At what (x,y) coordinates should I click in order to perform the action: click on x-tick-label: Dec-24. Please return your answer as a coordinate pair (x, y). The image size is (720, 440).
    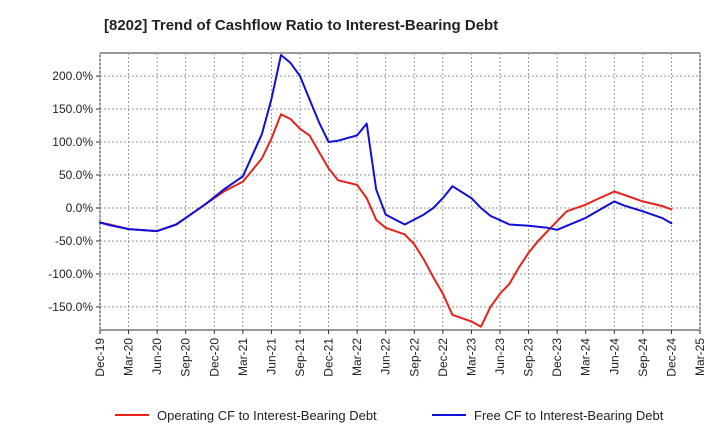
    Looking at the image, I should click on (671, 357).